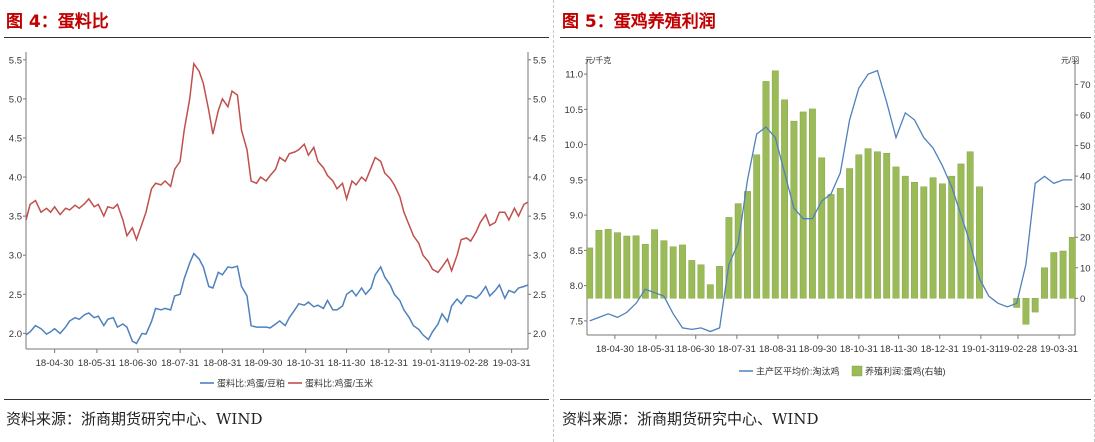  What do you see at coordinates (576, 286) in the screenshot?
I see `right-y-tick-label: 8.0` at bounding box center [576, 286].